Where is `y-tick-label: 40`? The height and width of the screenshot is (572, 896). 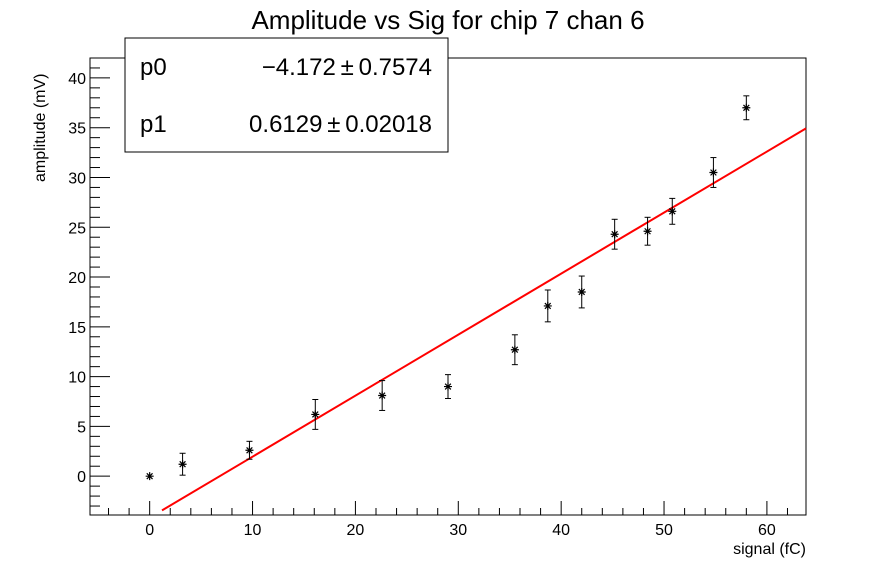
y-tick-label: 40 is located at coordinates (77, 79).